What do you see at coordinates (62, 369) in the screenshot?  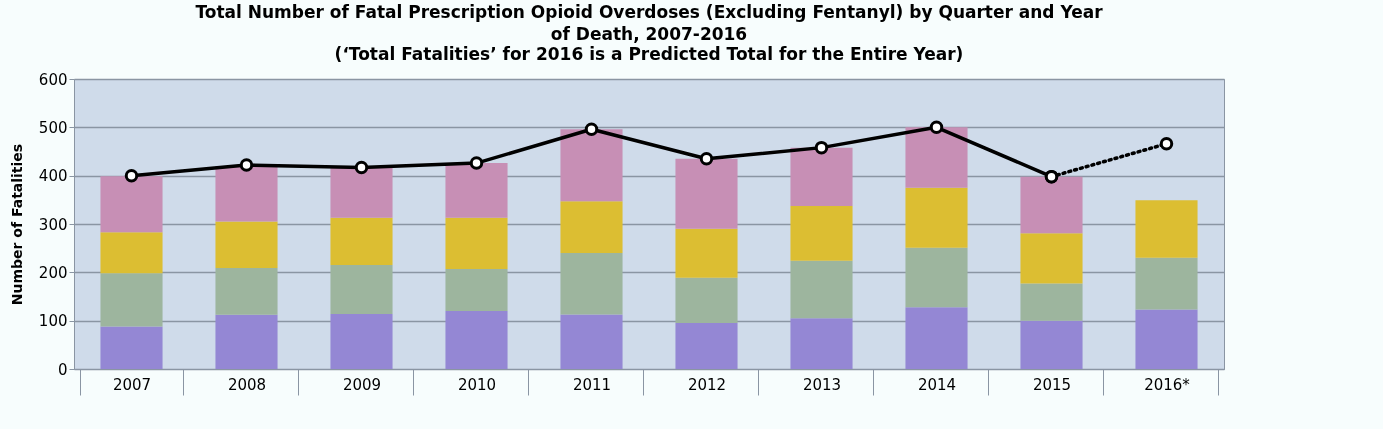 I see `y-tick-label: 0` at bounding box center [62, 369].